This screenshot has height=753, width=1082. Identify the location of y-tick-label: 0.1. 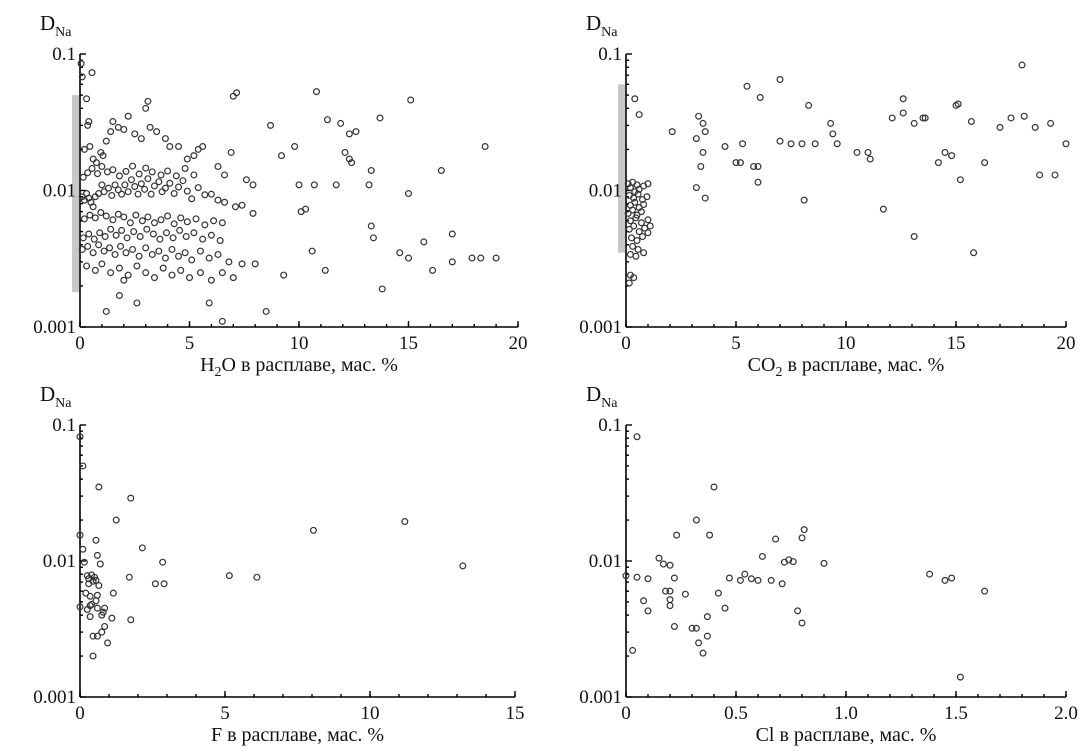
(64, 425).